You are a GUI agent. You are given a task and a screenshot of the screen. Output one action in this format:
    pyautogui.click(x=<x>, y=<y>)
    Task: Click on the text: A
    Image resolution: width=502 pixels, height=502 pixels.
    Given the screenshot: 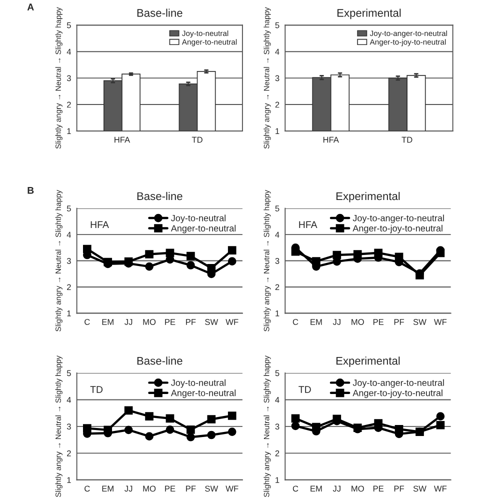 What is the action you would take?
    pyautogui.click(x=30, y=7)
    